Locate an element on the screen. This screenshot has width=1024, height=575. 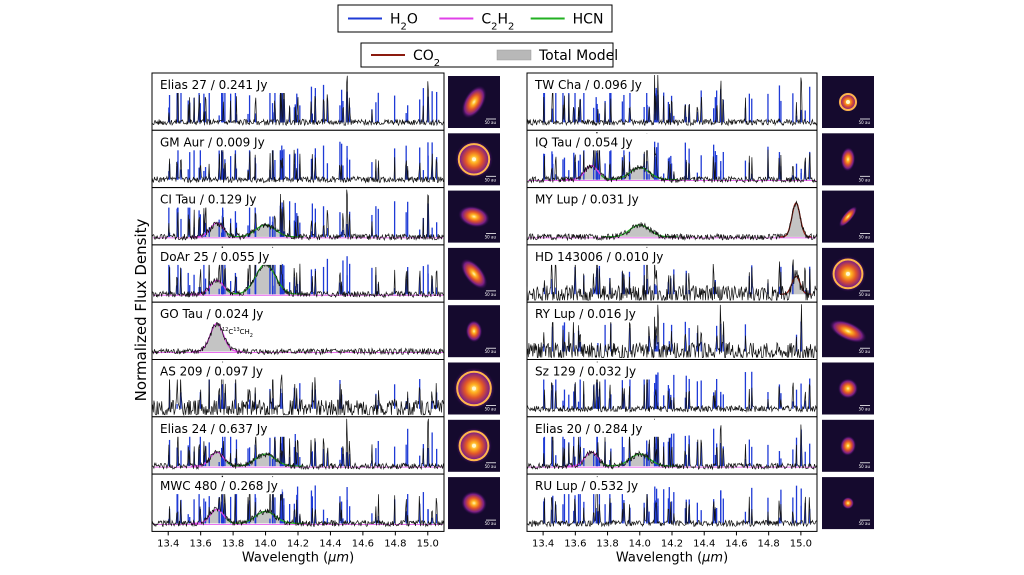
y-axis-label: Normalized Flux Density is located at coordinates (141, 309).